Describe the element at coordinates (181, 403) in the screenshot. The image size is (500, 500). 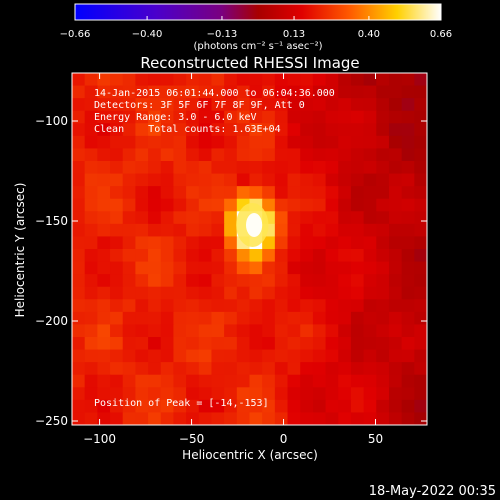
I see `peak-position-label: Position of Peak = [-14,-153]` at that location.